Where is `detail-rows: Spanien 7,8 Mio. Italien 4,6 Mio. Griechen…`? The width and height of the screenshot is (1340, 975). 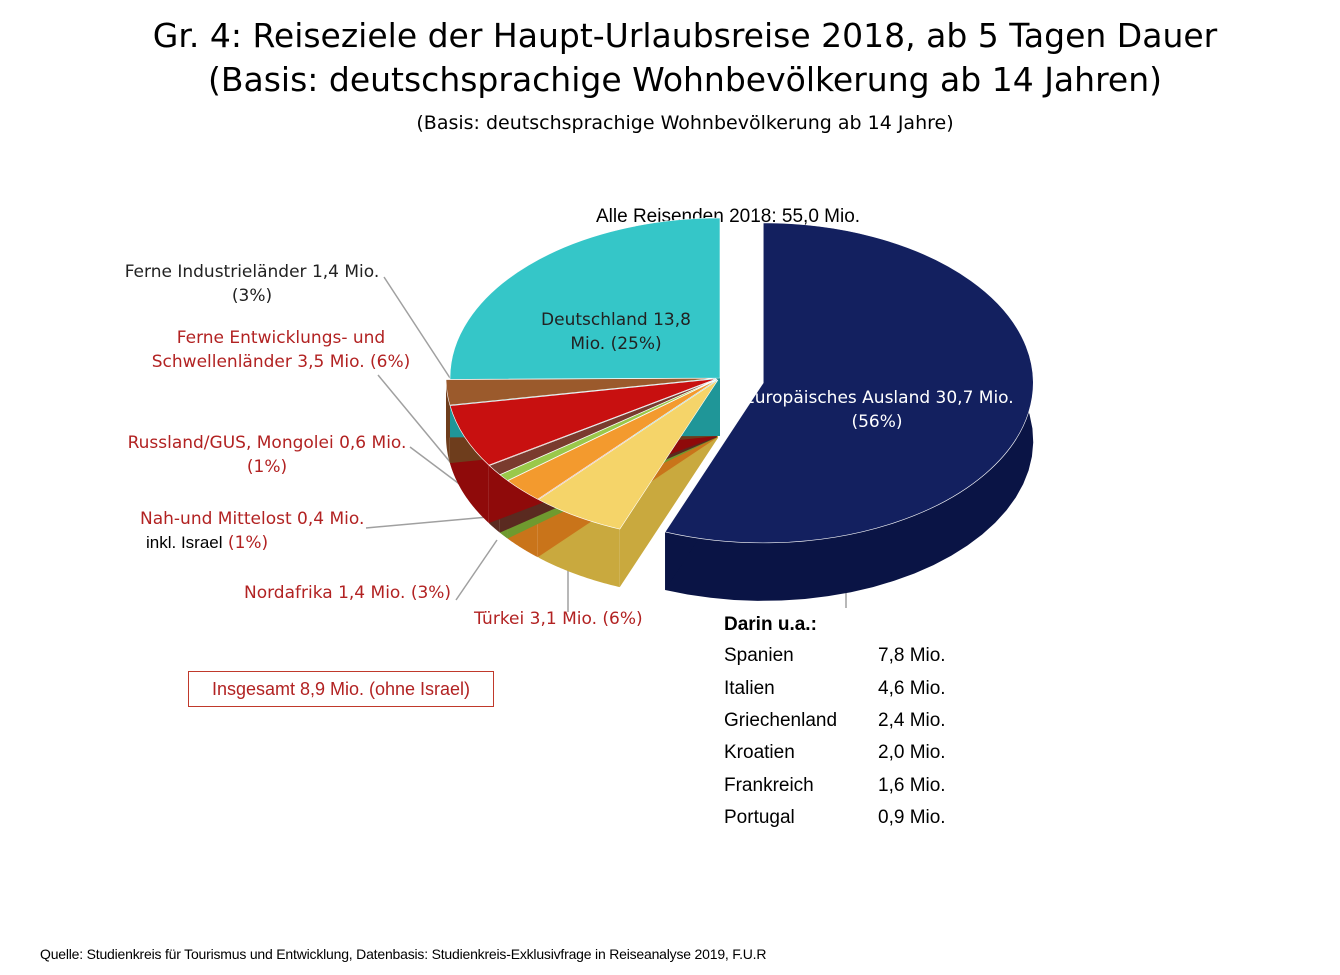 detail-rows: Spanien 7,8 Mio. Italien 4,6 Mio. Griechen… is located at coordinates (835, 737).